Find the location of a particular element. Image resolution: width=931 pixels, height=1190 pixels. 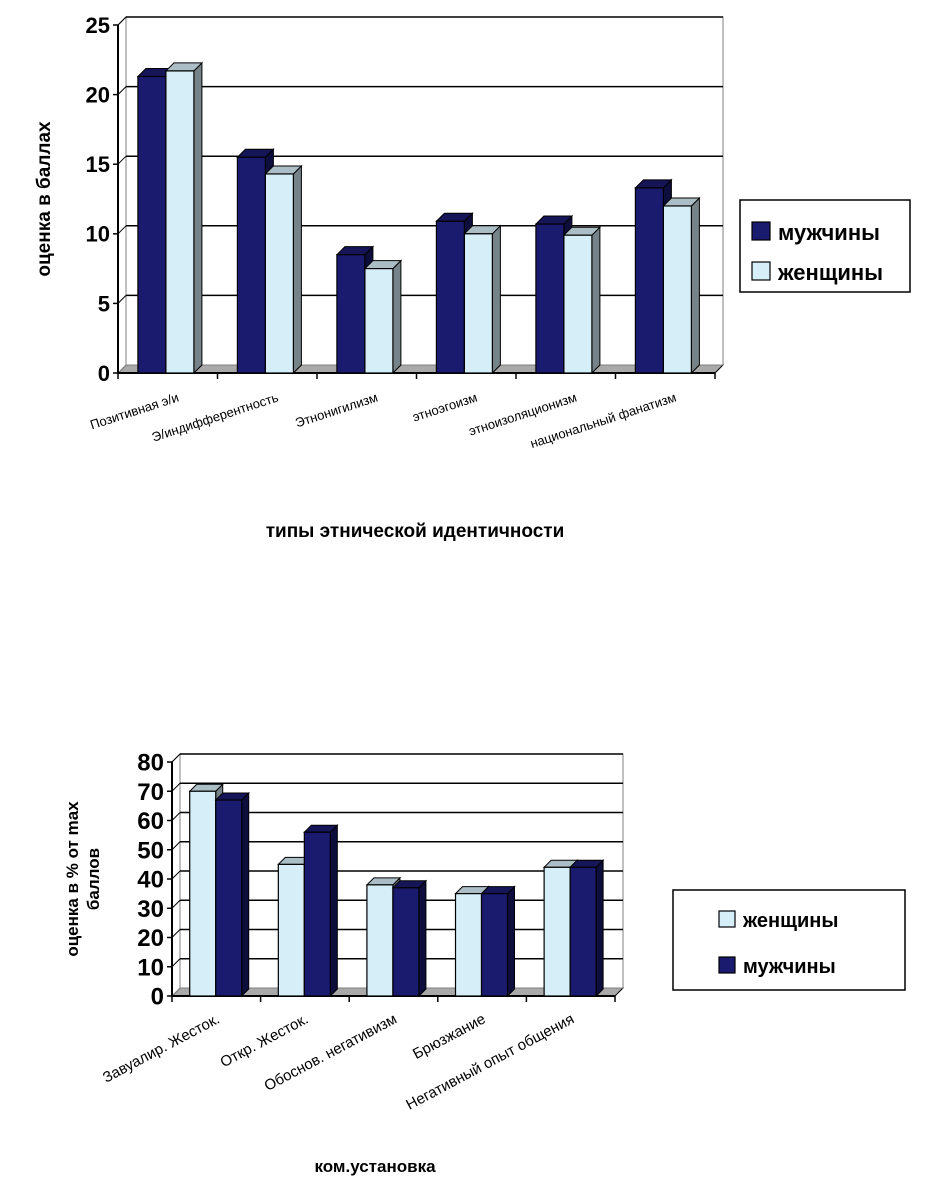

chart1-ytick-label: 15 is located at coordinates (98, 164).